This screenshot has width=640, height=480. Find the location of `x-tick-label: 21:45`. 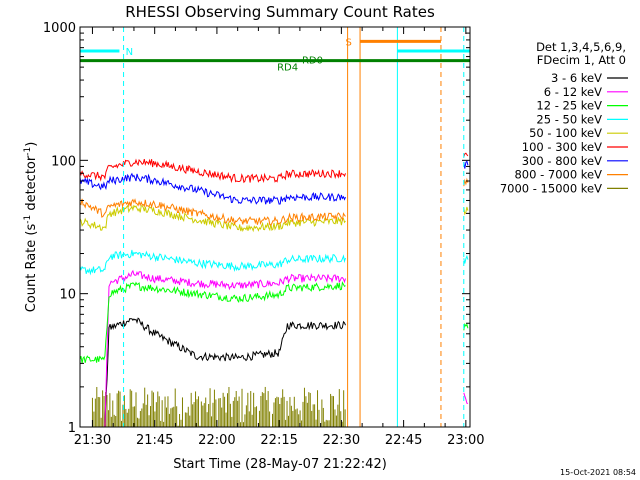

x-tick-label: 21:45 is located at coordinates (154, 440).